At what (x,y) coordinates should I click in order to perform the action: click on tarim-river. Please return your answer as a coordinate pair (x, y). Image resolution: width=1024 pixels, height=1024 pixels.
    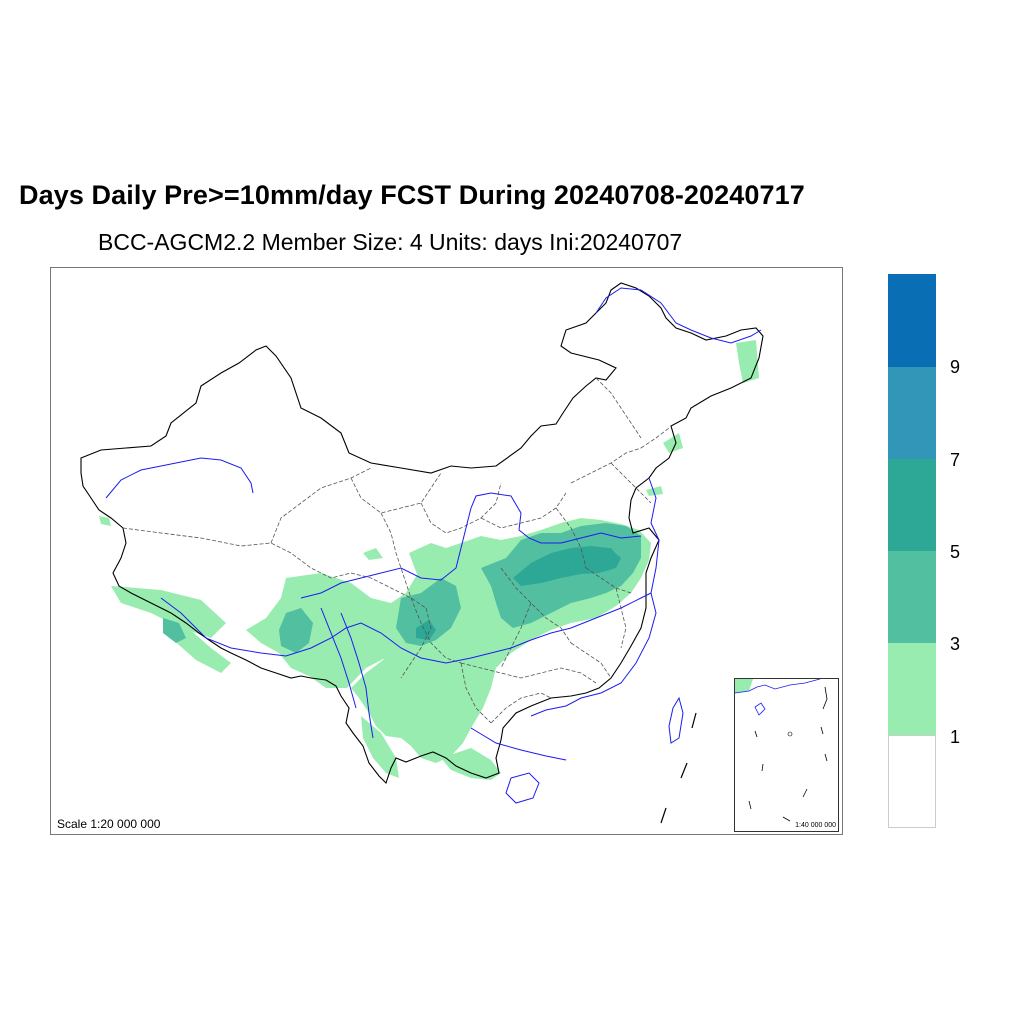
    Looking at the image, I should click on (179, 478).